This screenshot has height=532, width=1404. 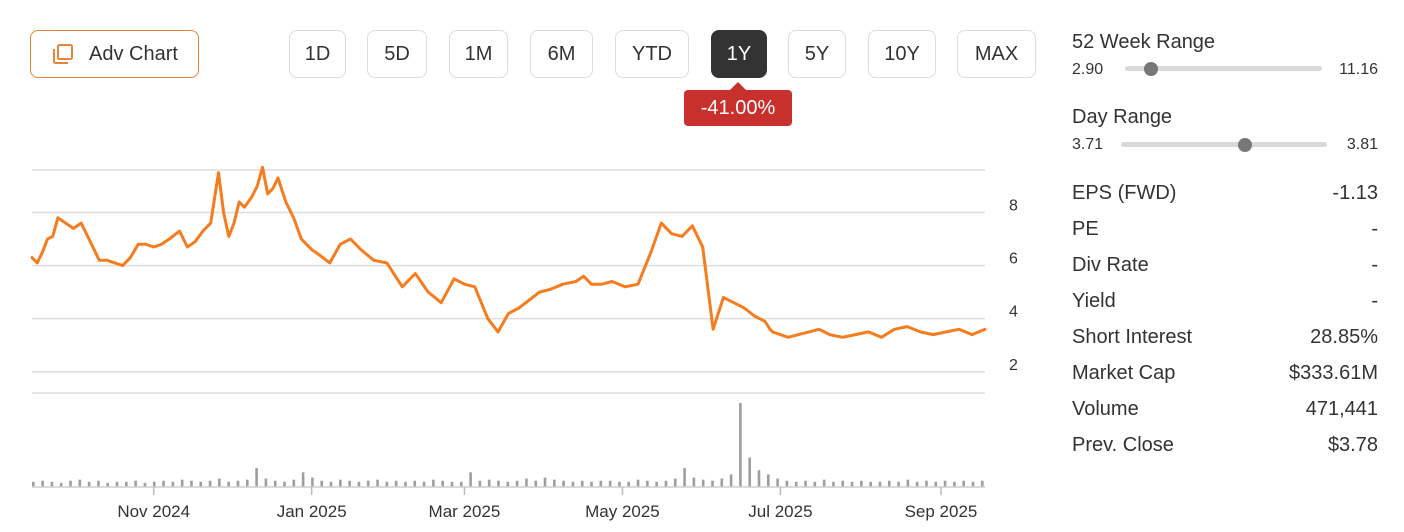 What do you see at coordinates (622, 511) in the screenshot?
I see `x-tick-label: May 2025` at bounding box center [622, 511].